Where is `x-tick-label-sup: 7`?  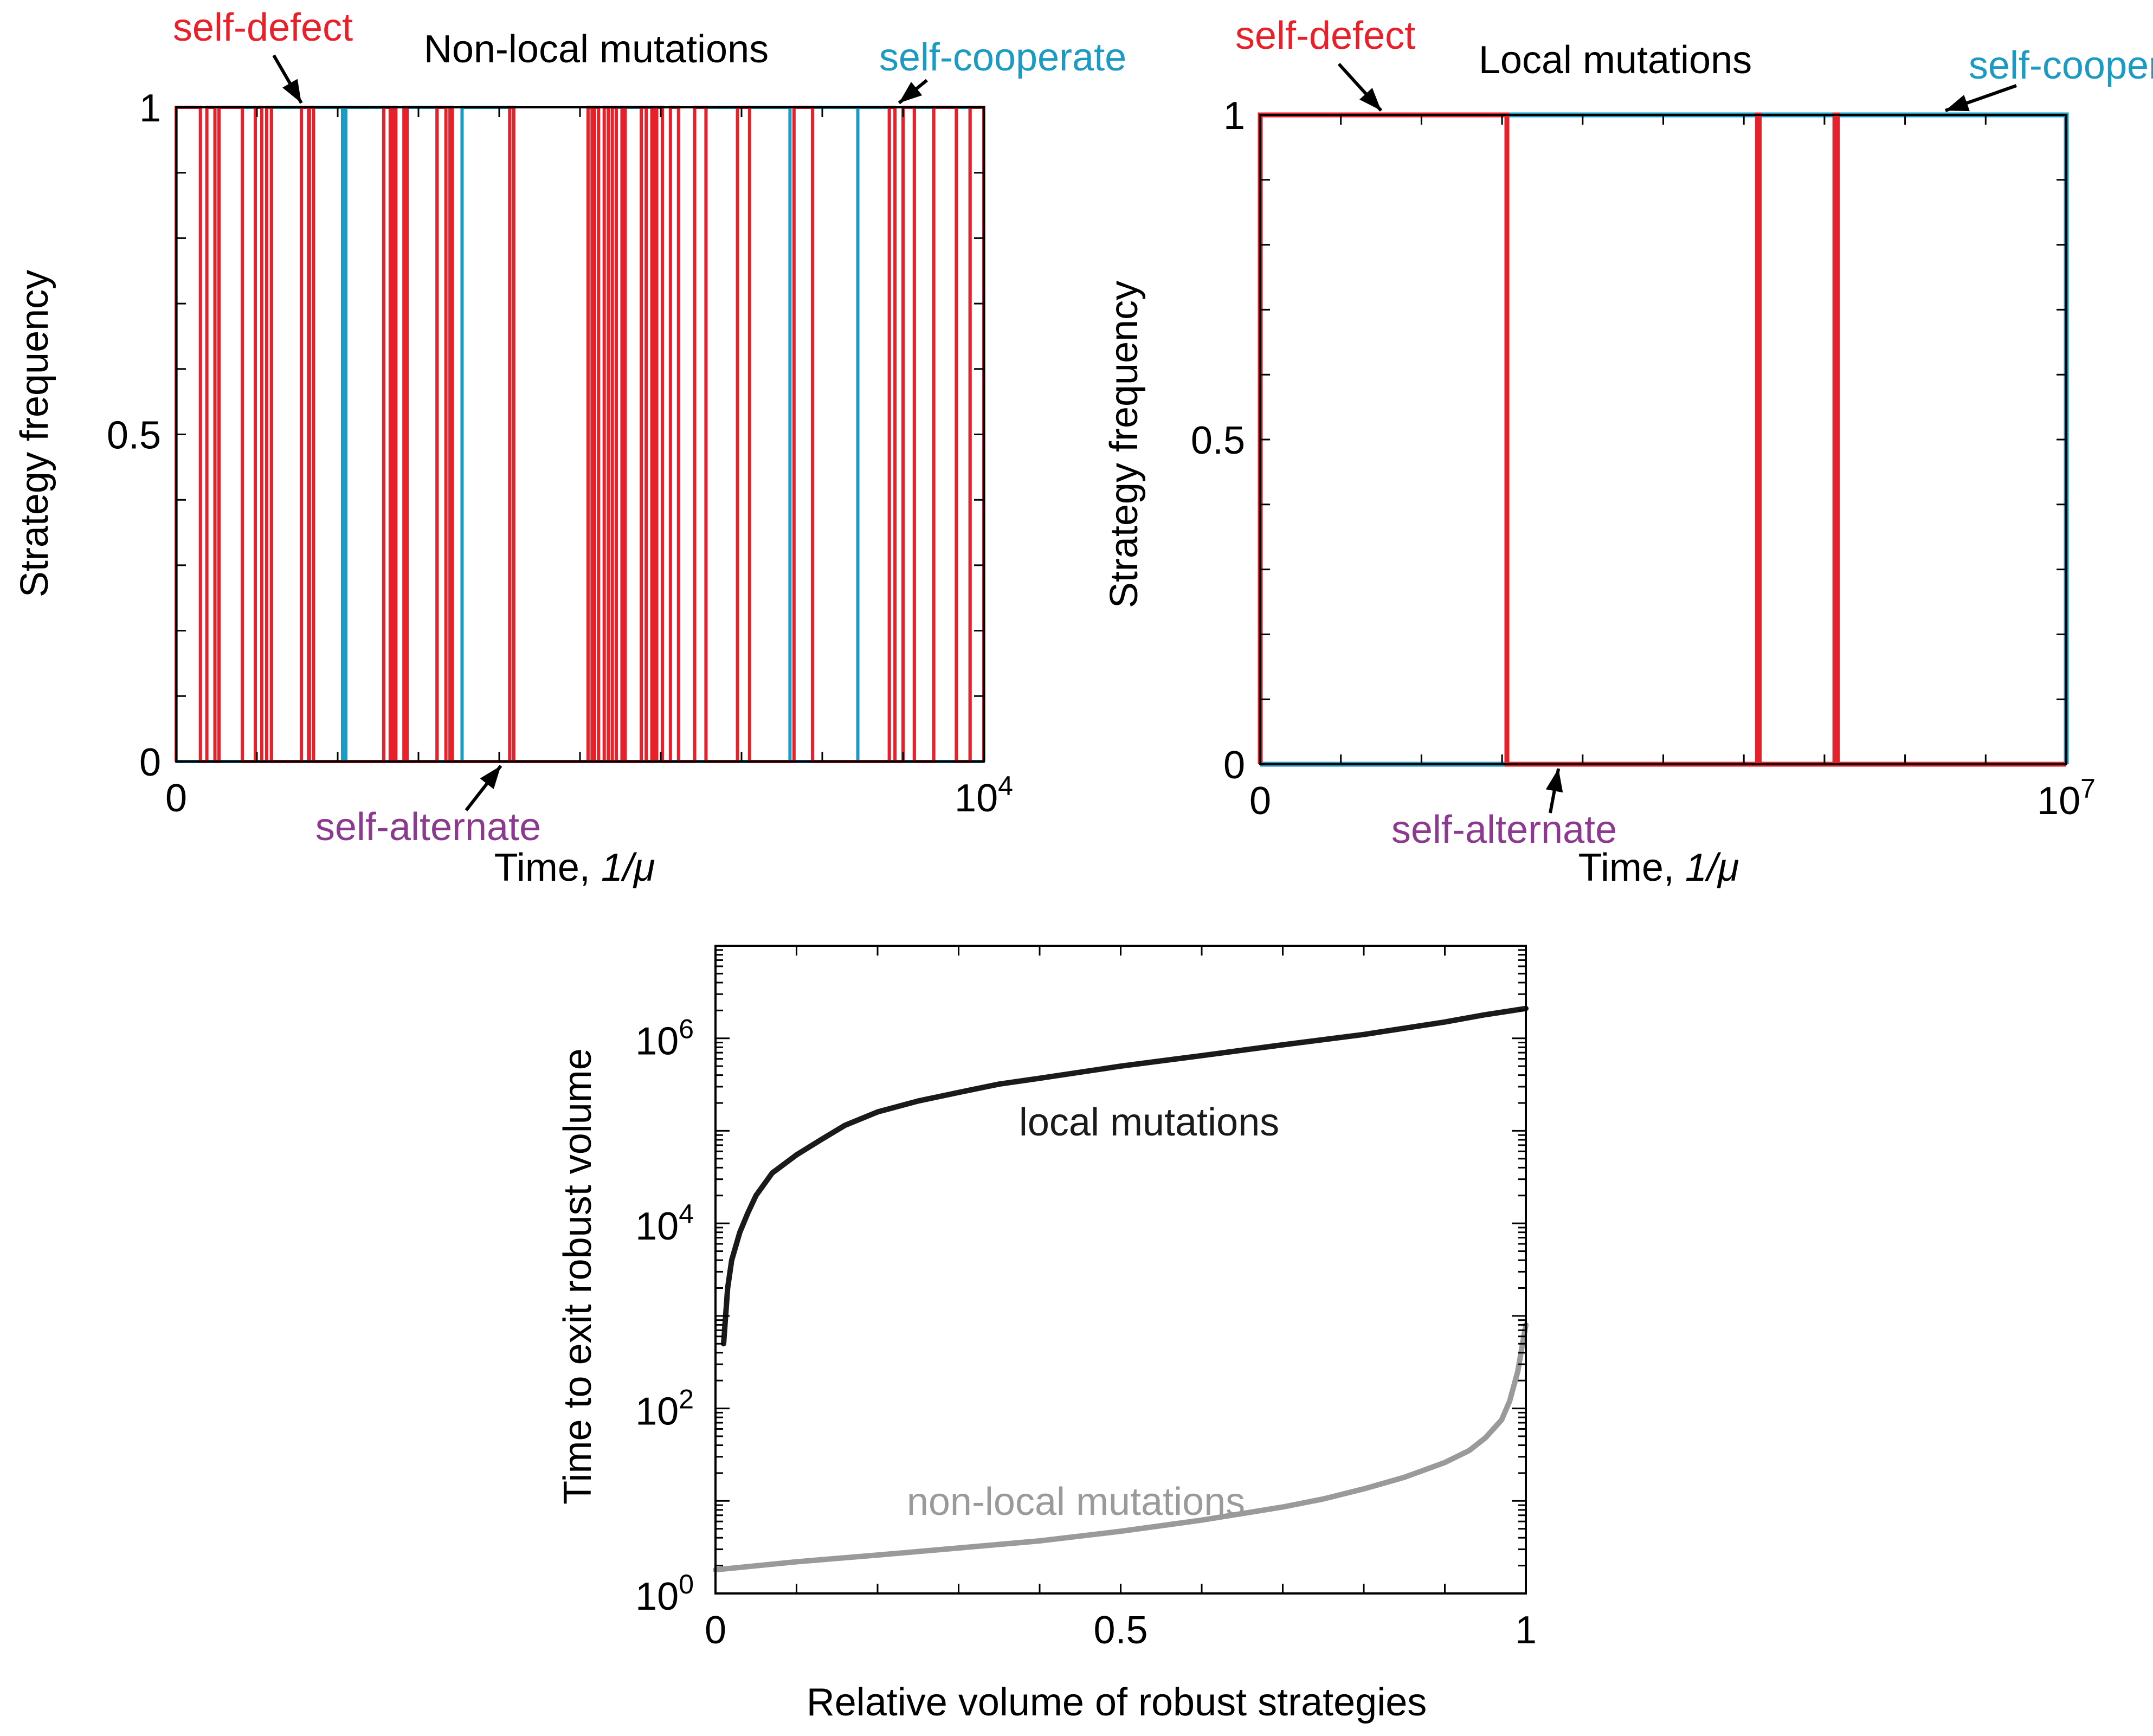 x-tick-label-sup: 7 is located at coordinates (2088, 788).